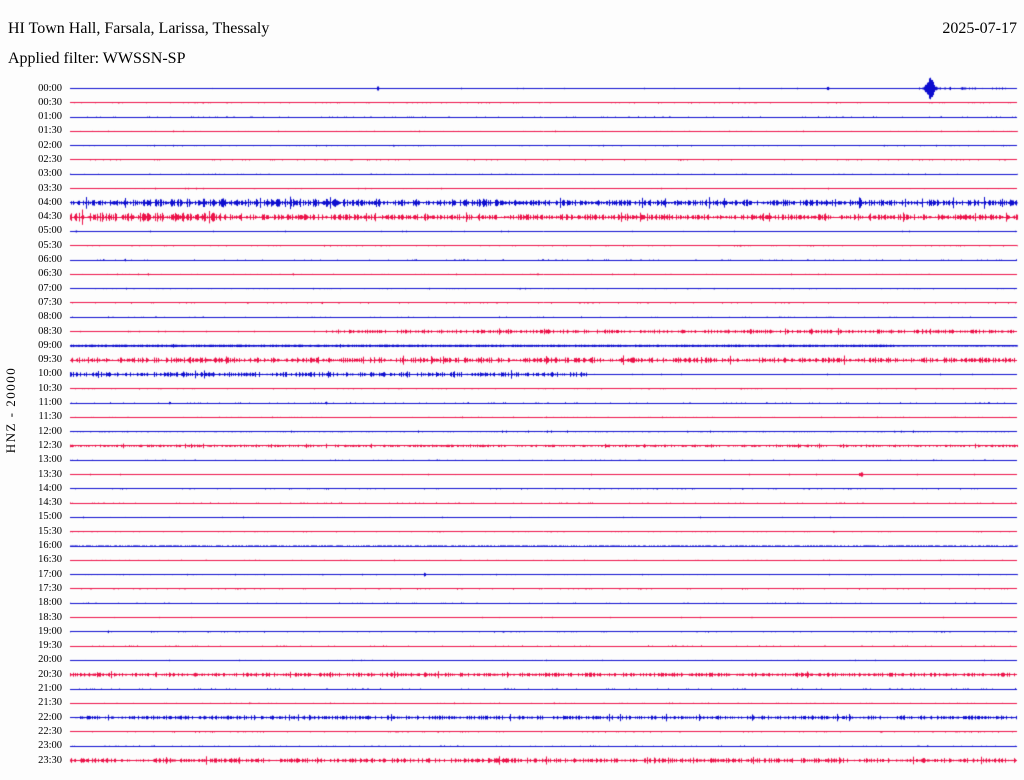 This screenshot has width=1024, height=780. What do you see at coordinates (50, 617) in the screenshot?
I see `time-label: 18:30` at bounding box center [50, 617].